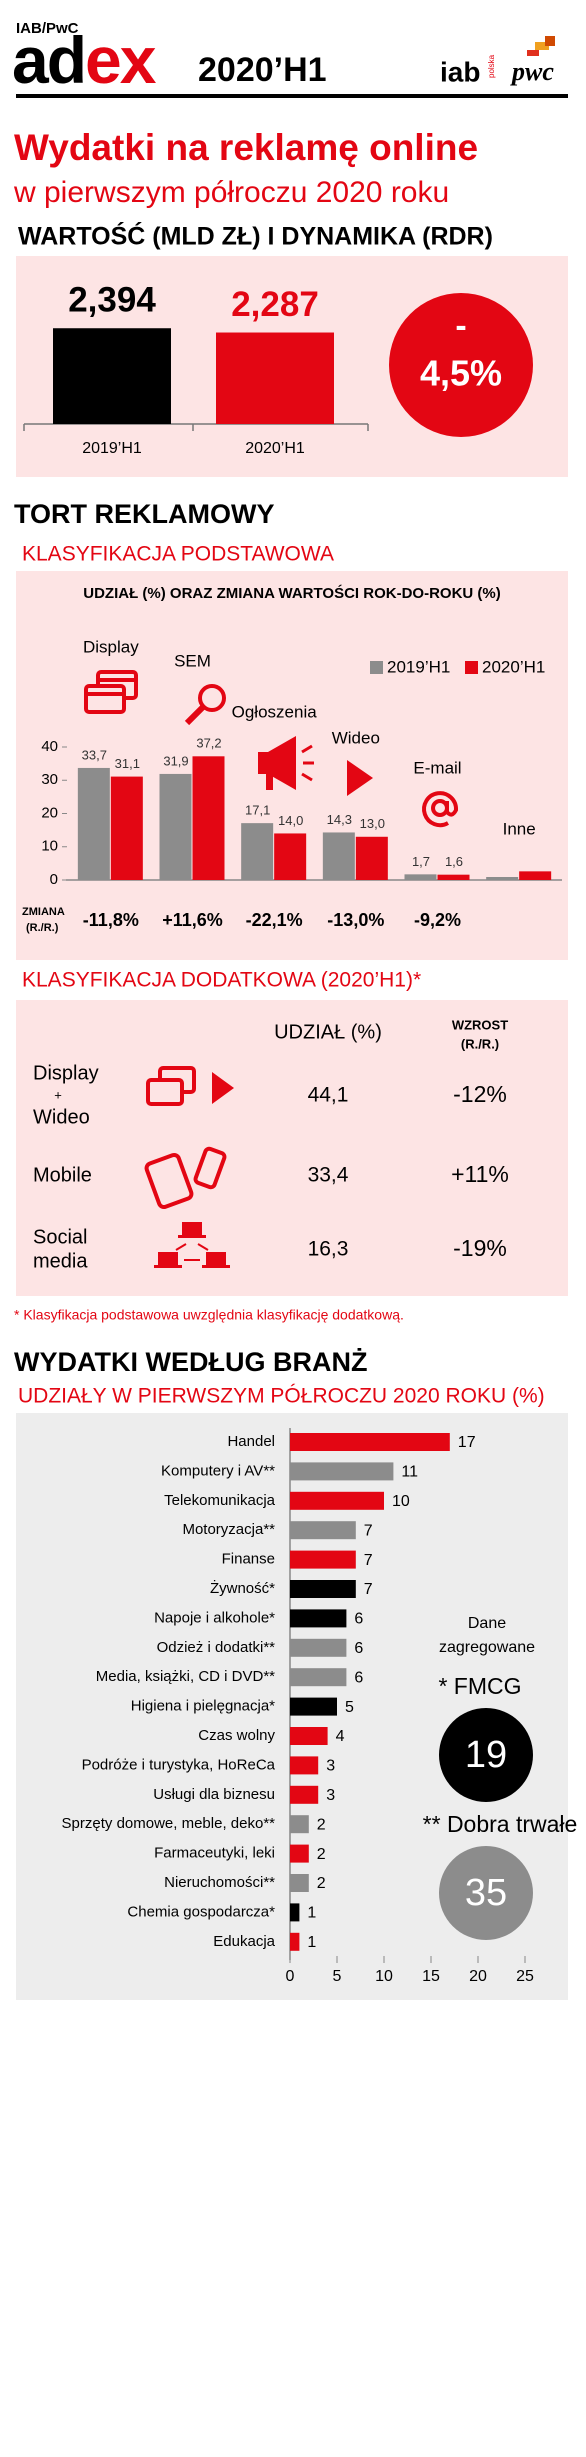 Image resolution: width=586 pixels, height=2457 pixels. Describe the element at coordinates (48, 60) in the screenshot. I see `brand-part: ad` at that location.